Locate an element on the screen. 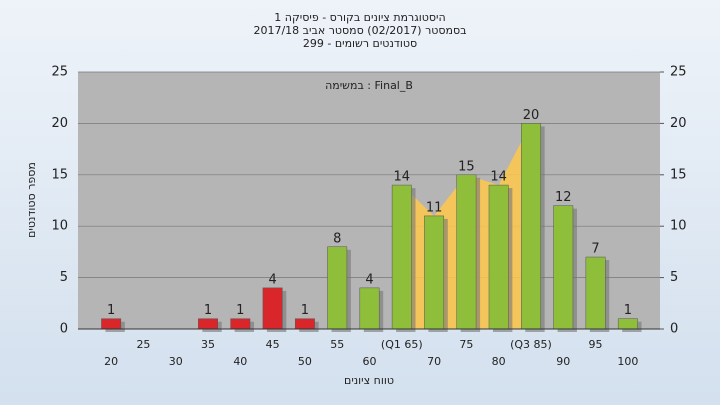 Image resolution: width=720 pixels, height=405 pixels. x-tick-label: 35 is located at coordinates (208, 344).